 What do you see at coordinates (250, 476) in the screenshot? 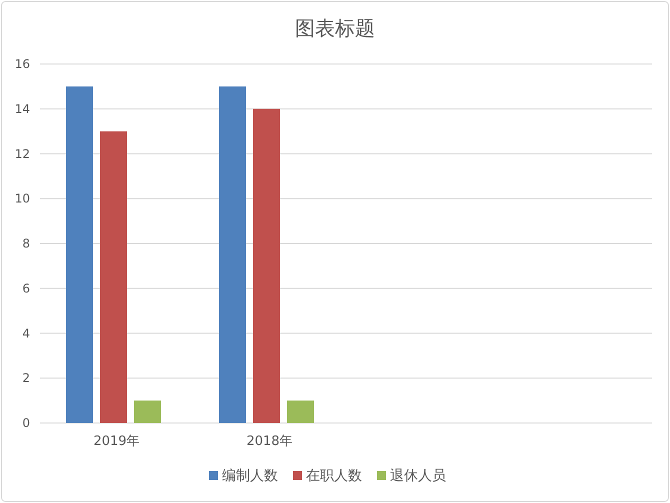
I see `legend-label: 编制人数` at bounding box center [250, 476].